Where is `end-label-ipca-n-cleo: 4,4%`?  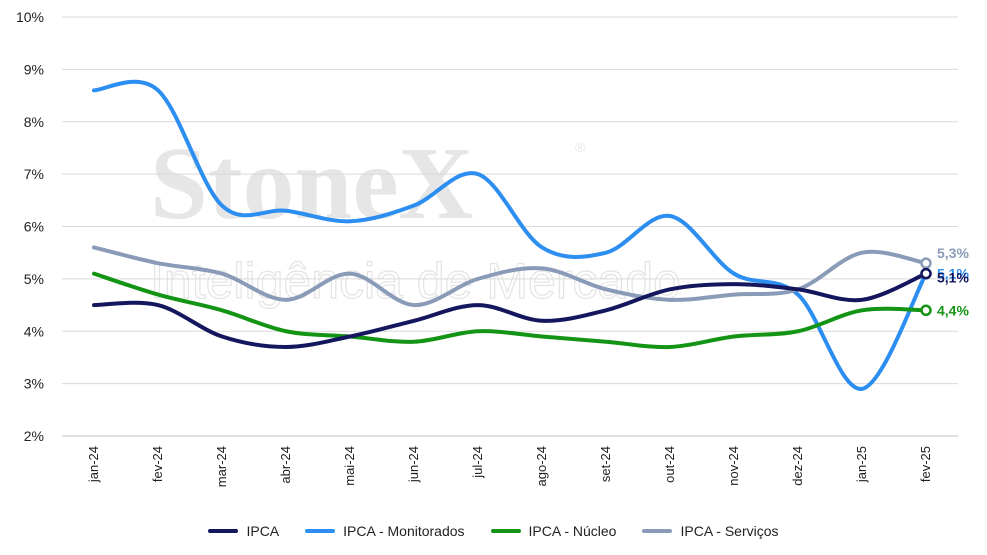
end-label-ipca-n-cleo: 4,4% is located at coordinates (953, 310).